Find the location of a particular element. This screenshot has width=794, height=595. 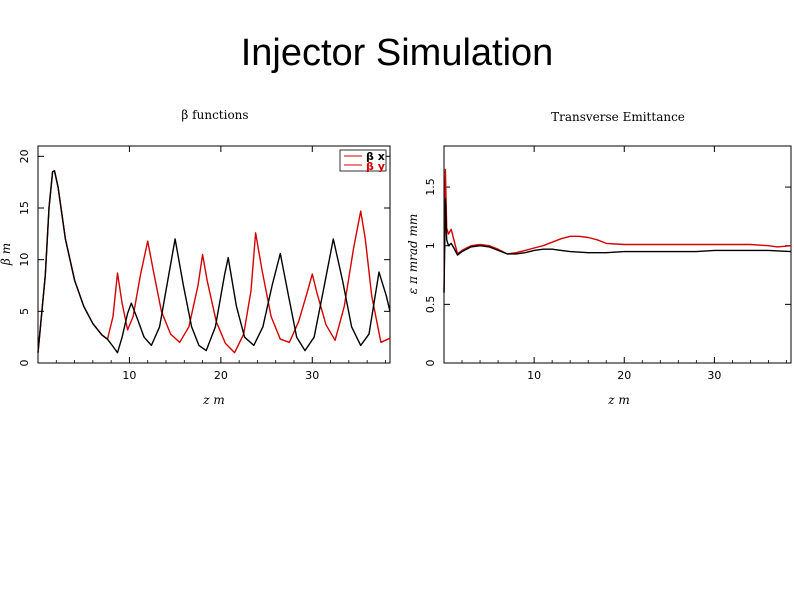

beta-chart-title: β functions is located at coordinates (214, 115).